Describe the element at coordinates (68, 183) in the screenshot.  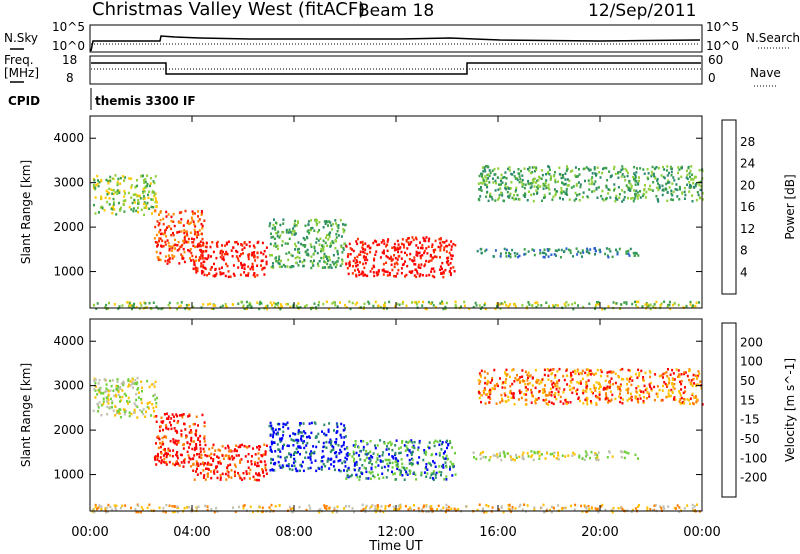
I see `y-tick-label: 3000` at that location.